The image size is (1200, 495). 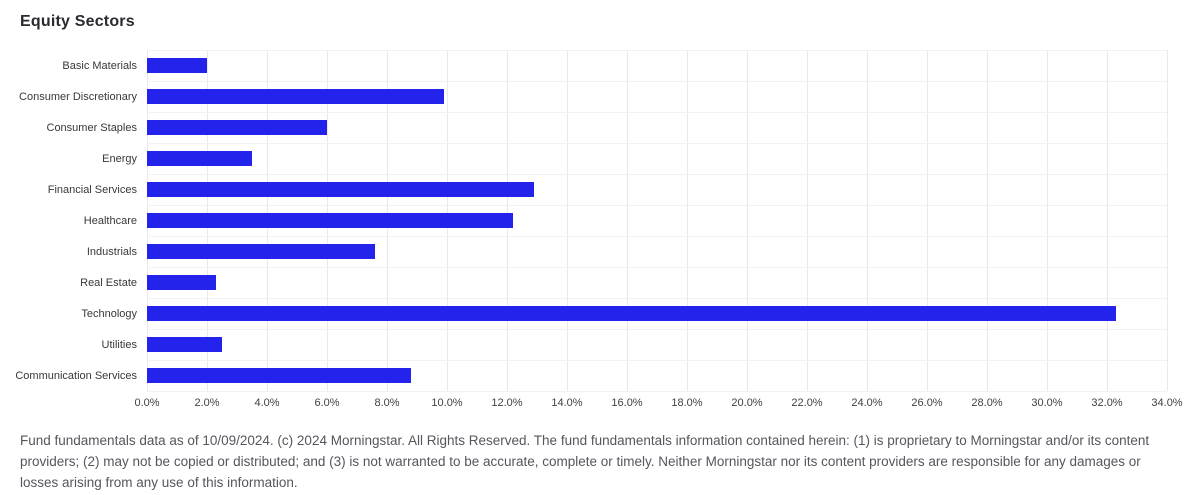 I want to click on chart-row: Utilities, so click(x=600, y=344).